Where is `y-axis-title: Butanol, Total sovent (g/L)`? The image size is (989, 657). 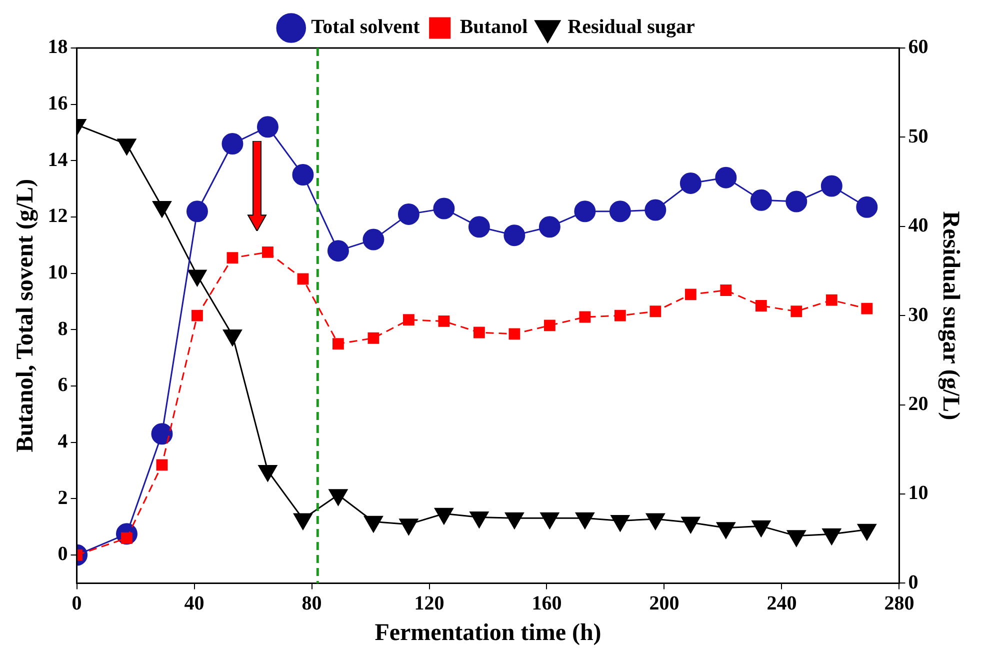
y-axis-title: Butanol, Total sovent (g/L) is located at coordinates (25, 315).